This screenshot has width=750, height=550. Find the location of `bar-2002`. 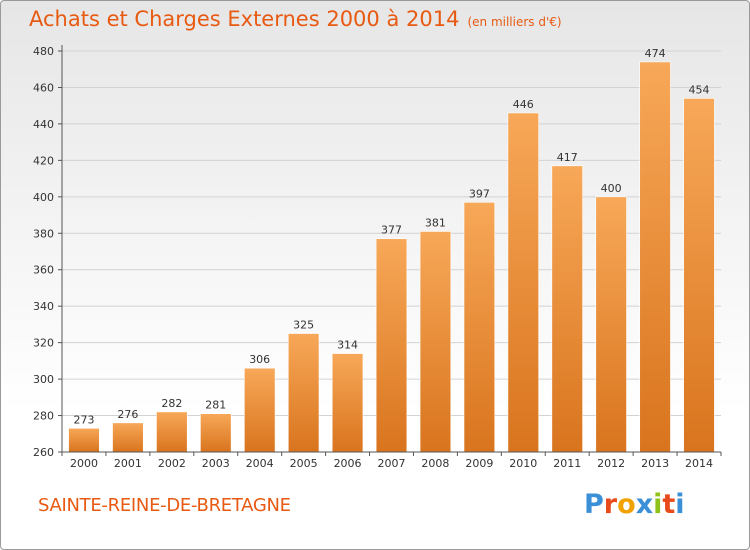

bar-2002 is located at coordinates (172, 432).